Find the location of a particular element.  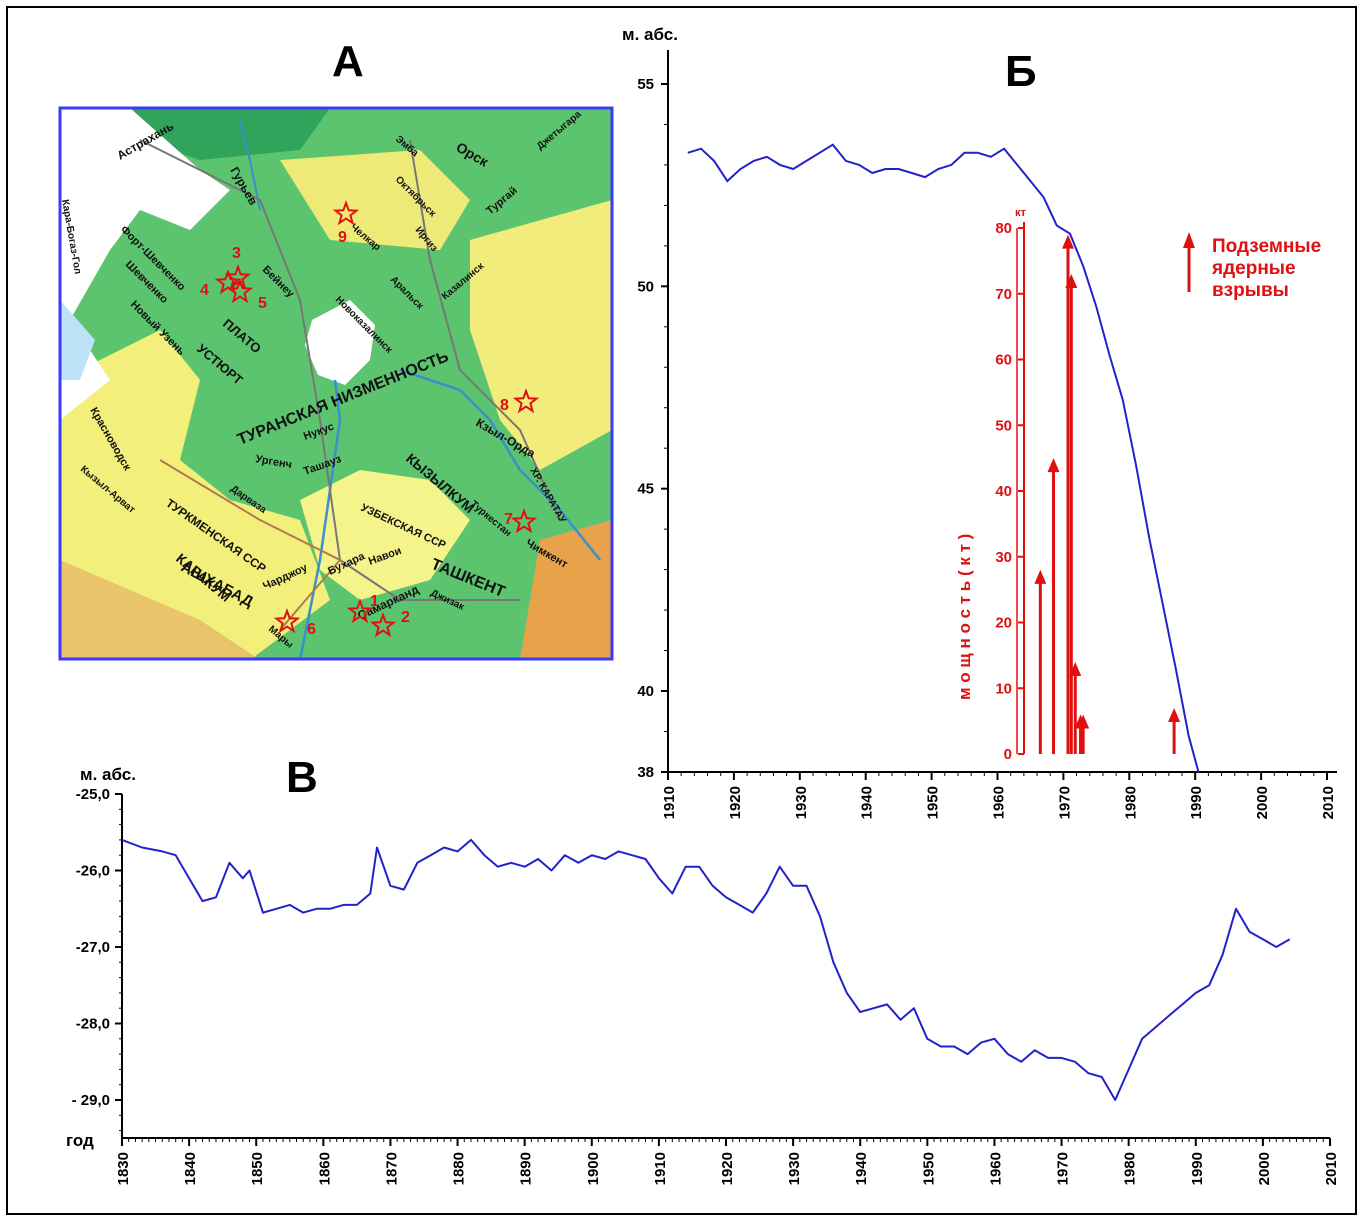

caspian-y-tick-label: -27,0 is located at coordinates (93, 947).